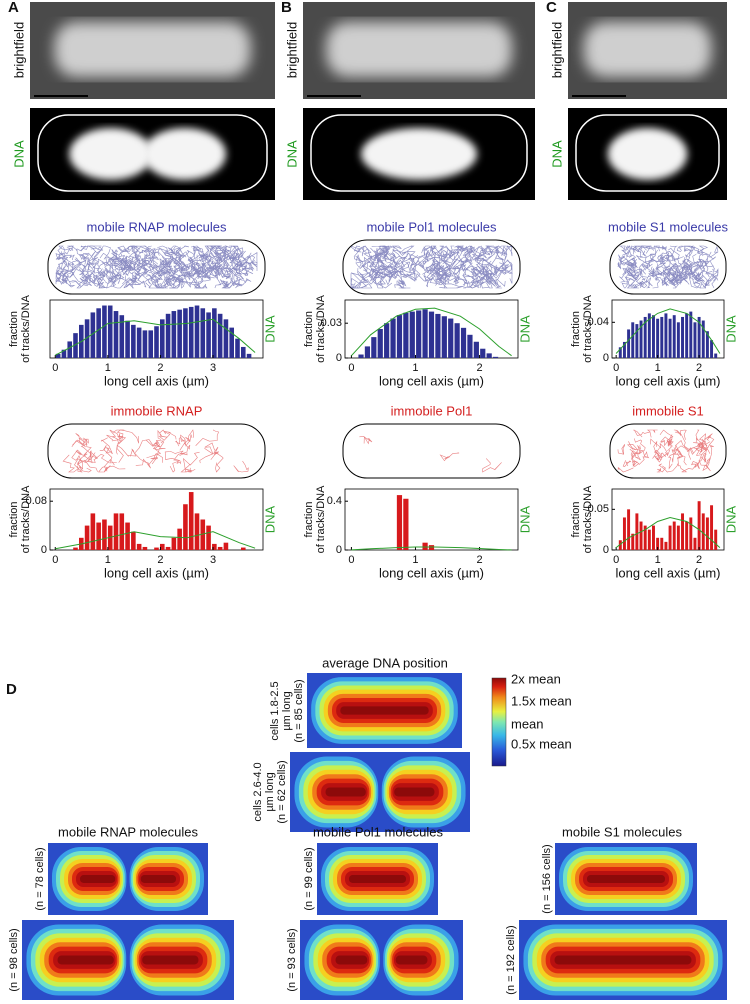 The height and width of the screenshot is (1004, 750). Describe the element at coordinates (385, 662) in the screenshot. I see `heatmap-title: average DNA position` at that location.